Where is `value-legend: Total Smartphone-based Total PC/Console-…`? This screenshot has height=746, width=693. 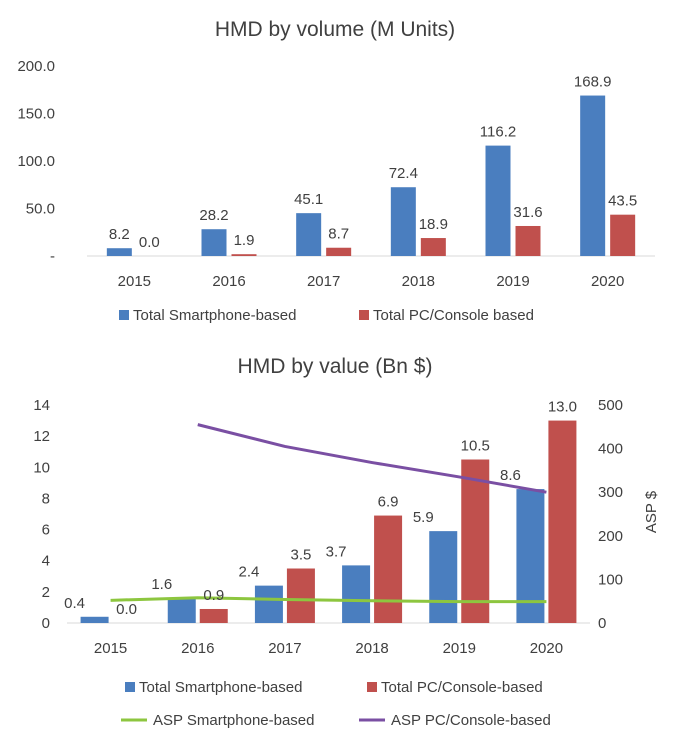
value-legend: Total Smartphone-based Total PC/Console-… is located at coordinates (336, 704).